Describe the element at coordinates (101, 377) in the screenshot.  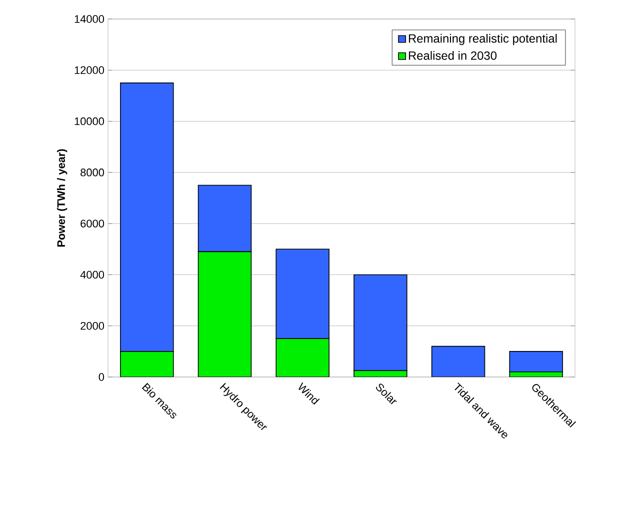
I see `y-tick-label: 0` at that location.